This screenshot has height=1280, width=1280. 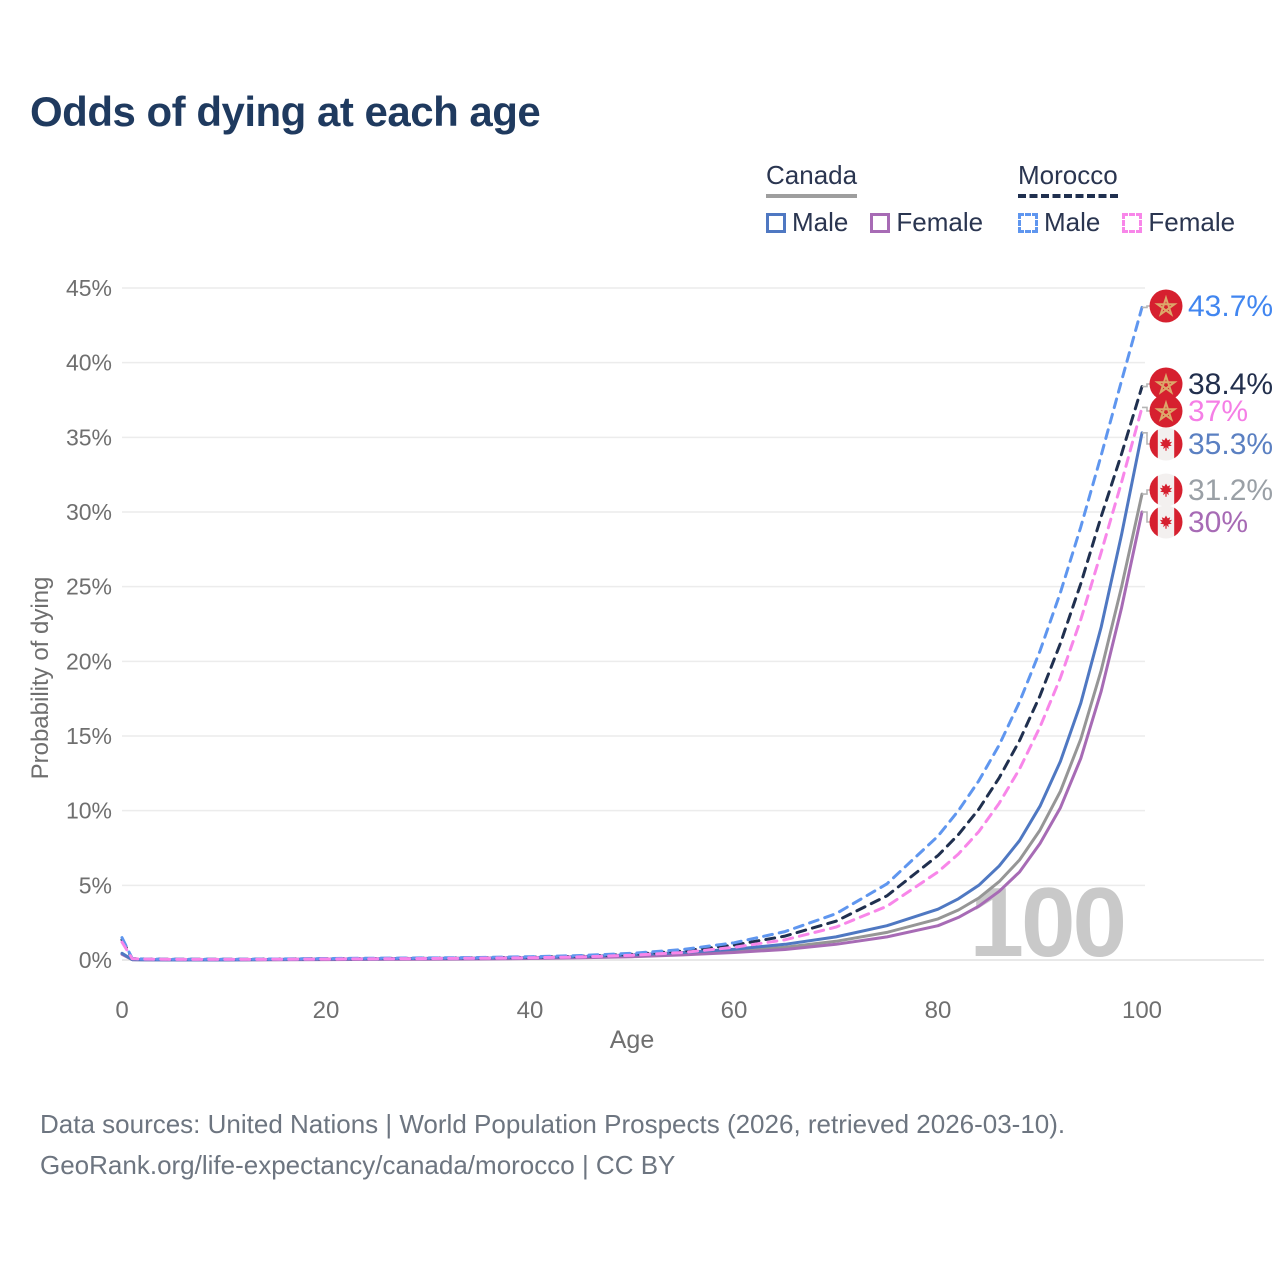 I want to click on legend-group-morocco: Morocco Male Female, so click(x=1126, y=199).